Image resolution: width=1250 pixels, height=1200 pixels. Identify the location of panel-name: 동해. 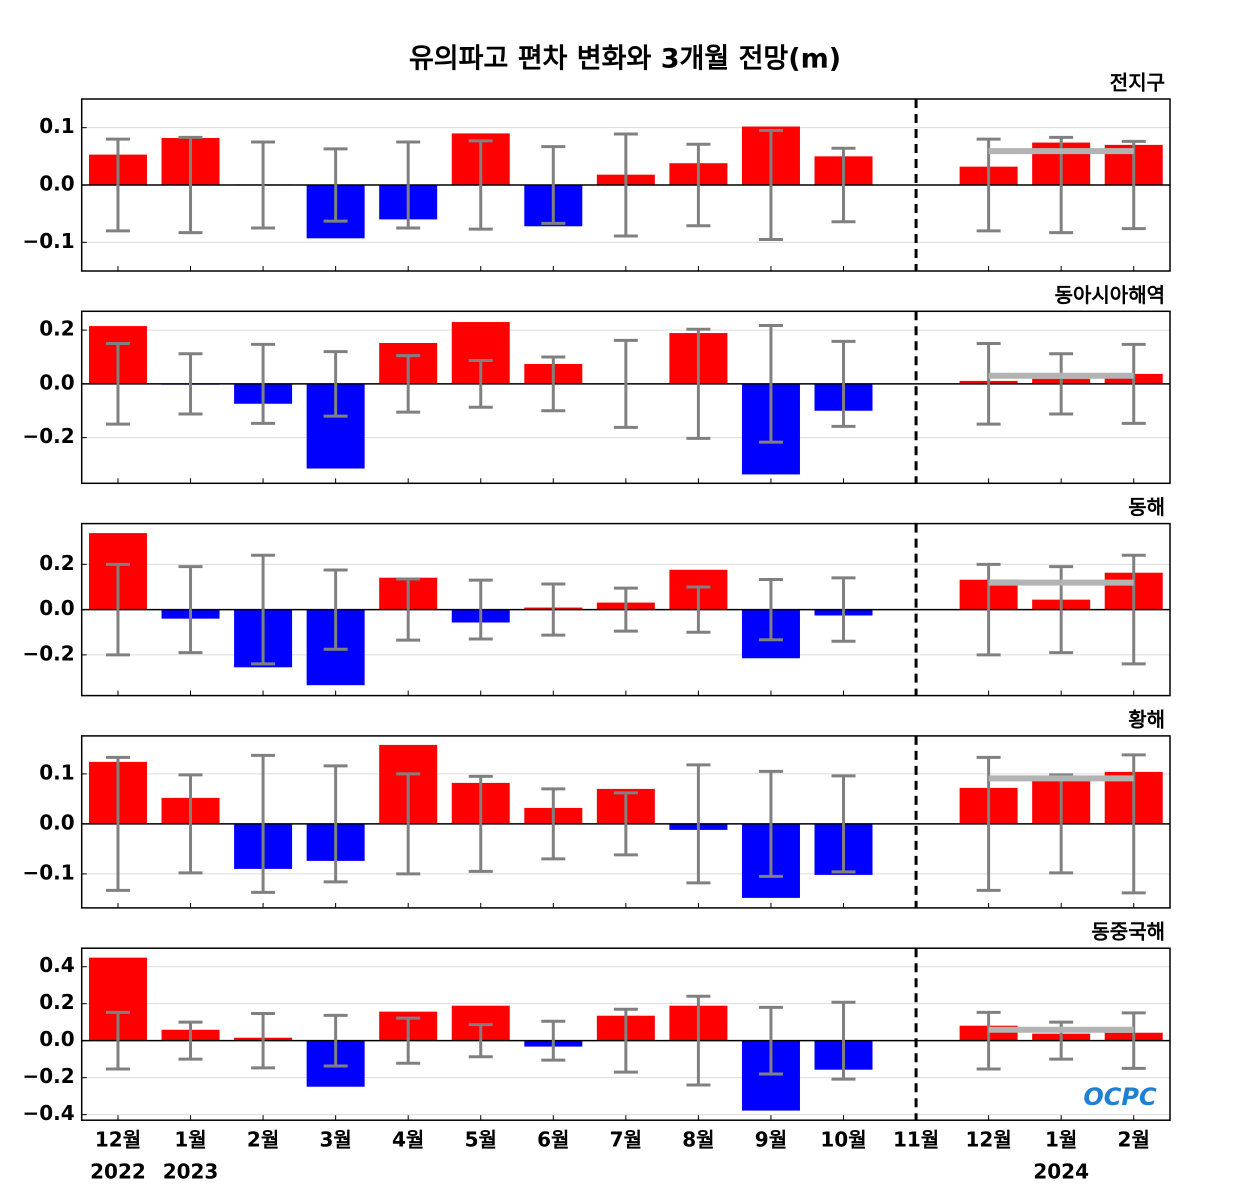
(1146, 507).